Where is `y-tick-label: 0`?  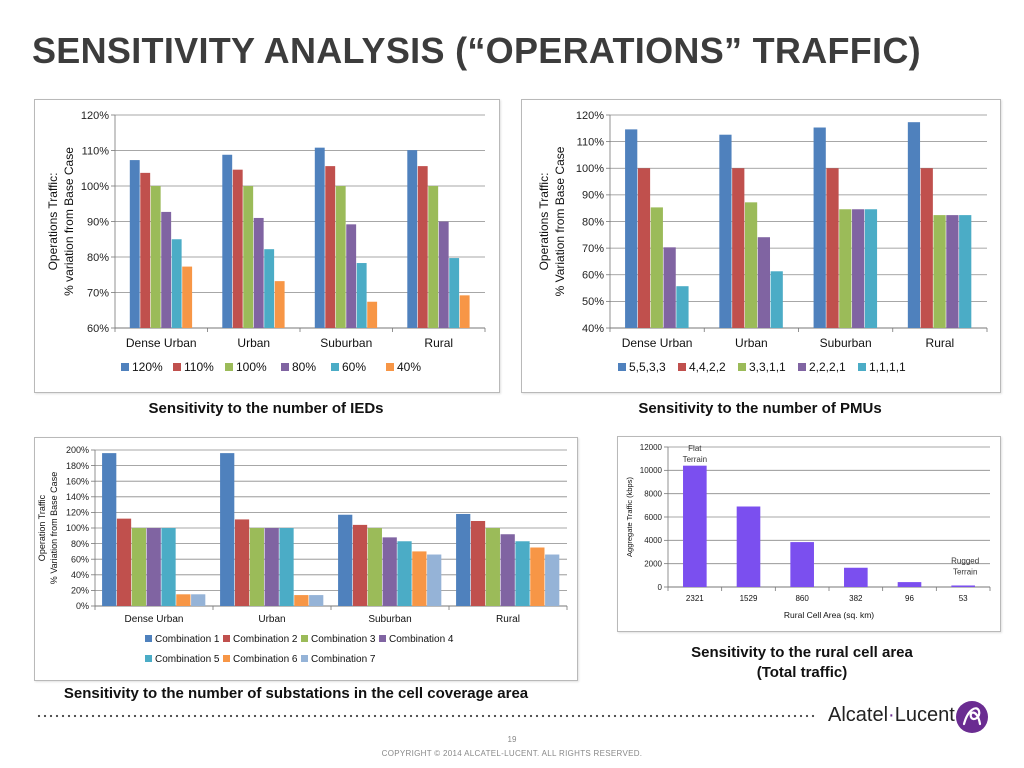 y-tick-label: 0 is located at coordinates (660, 587).